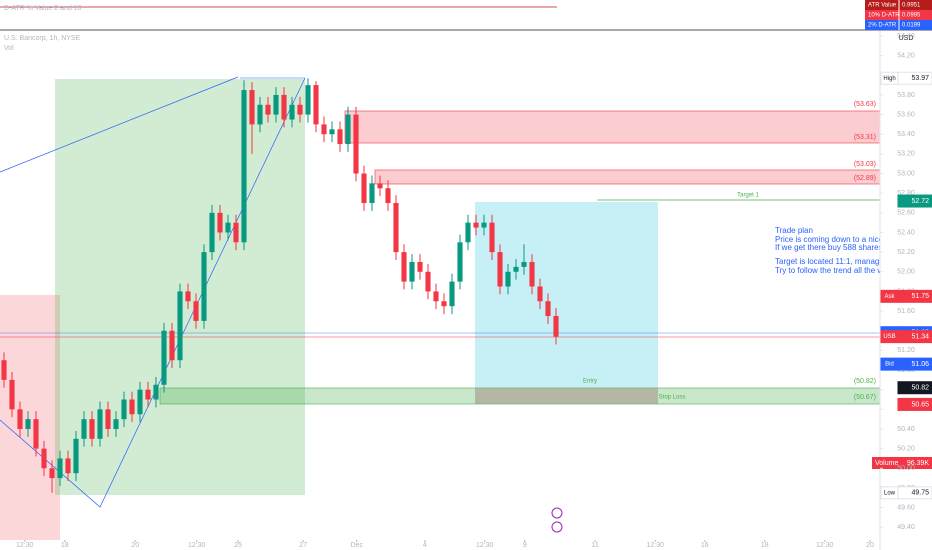 The image size is (932, 550). Describe the element at coordinates (906, 468) in the screenshot. I see `y-tick-label: 50.00` at that location.